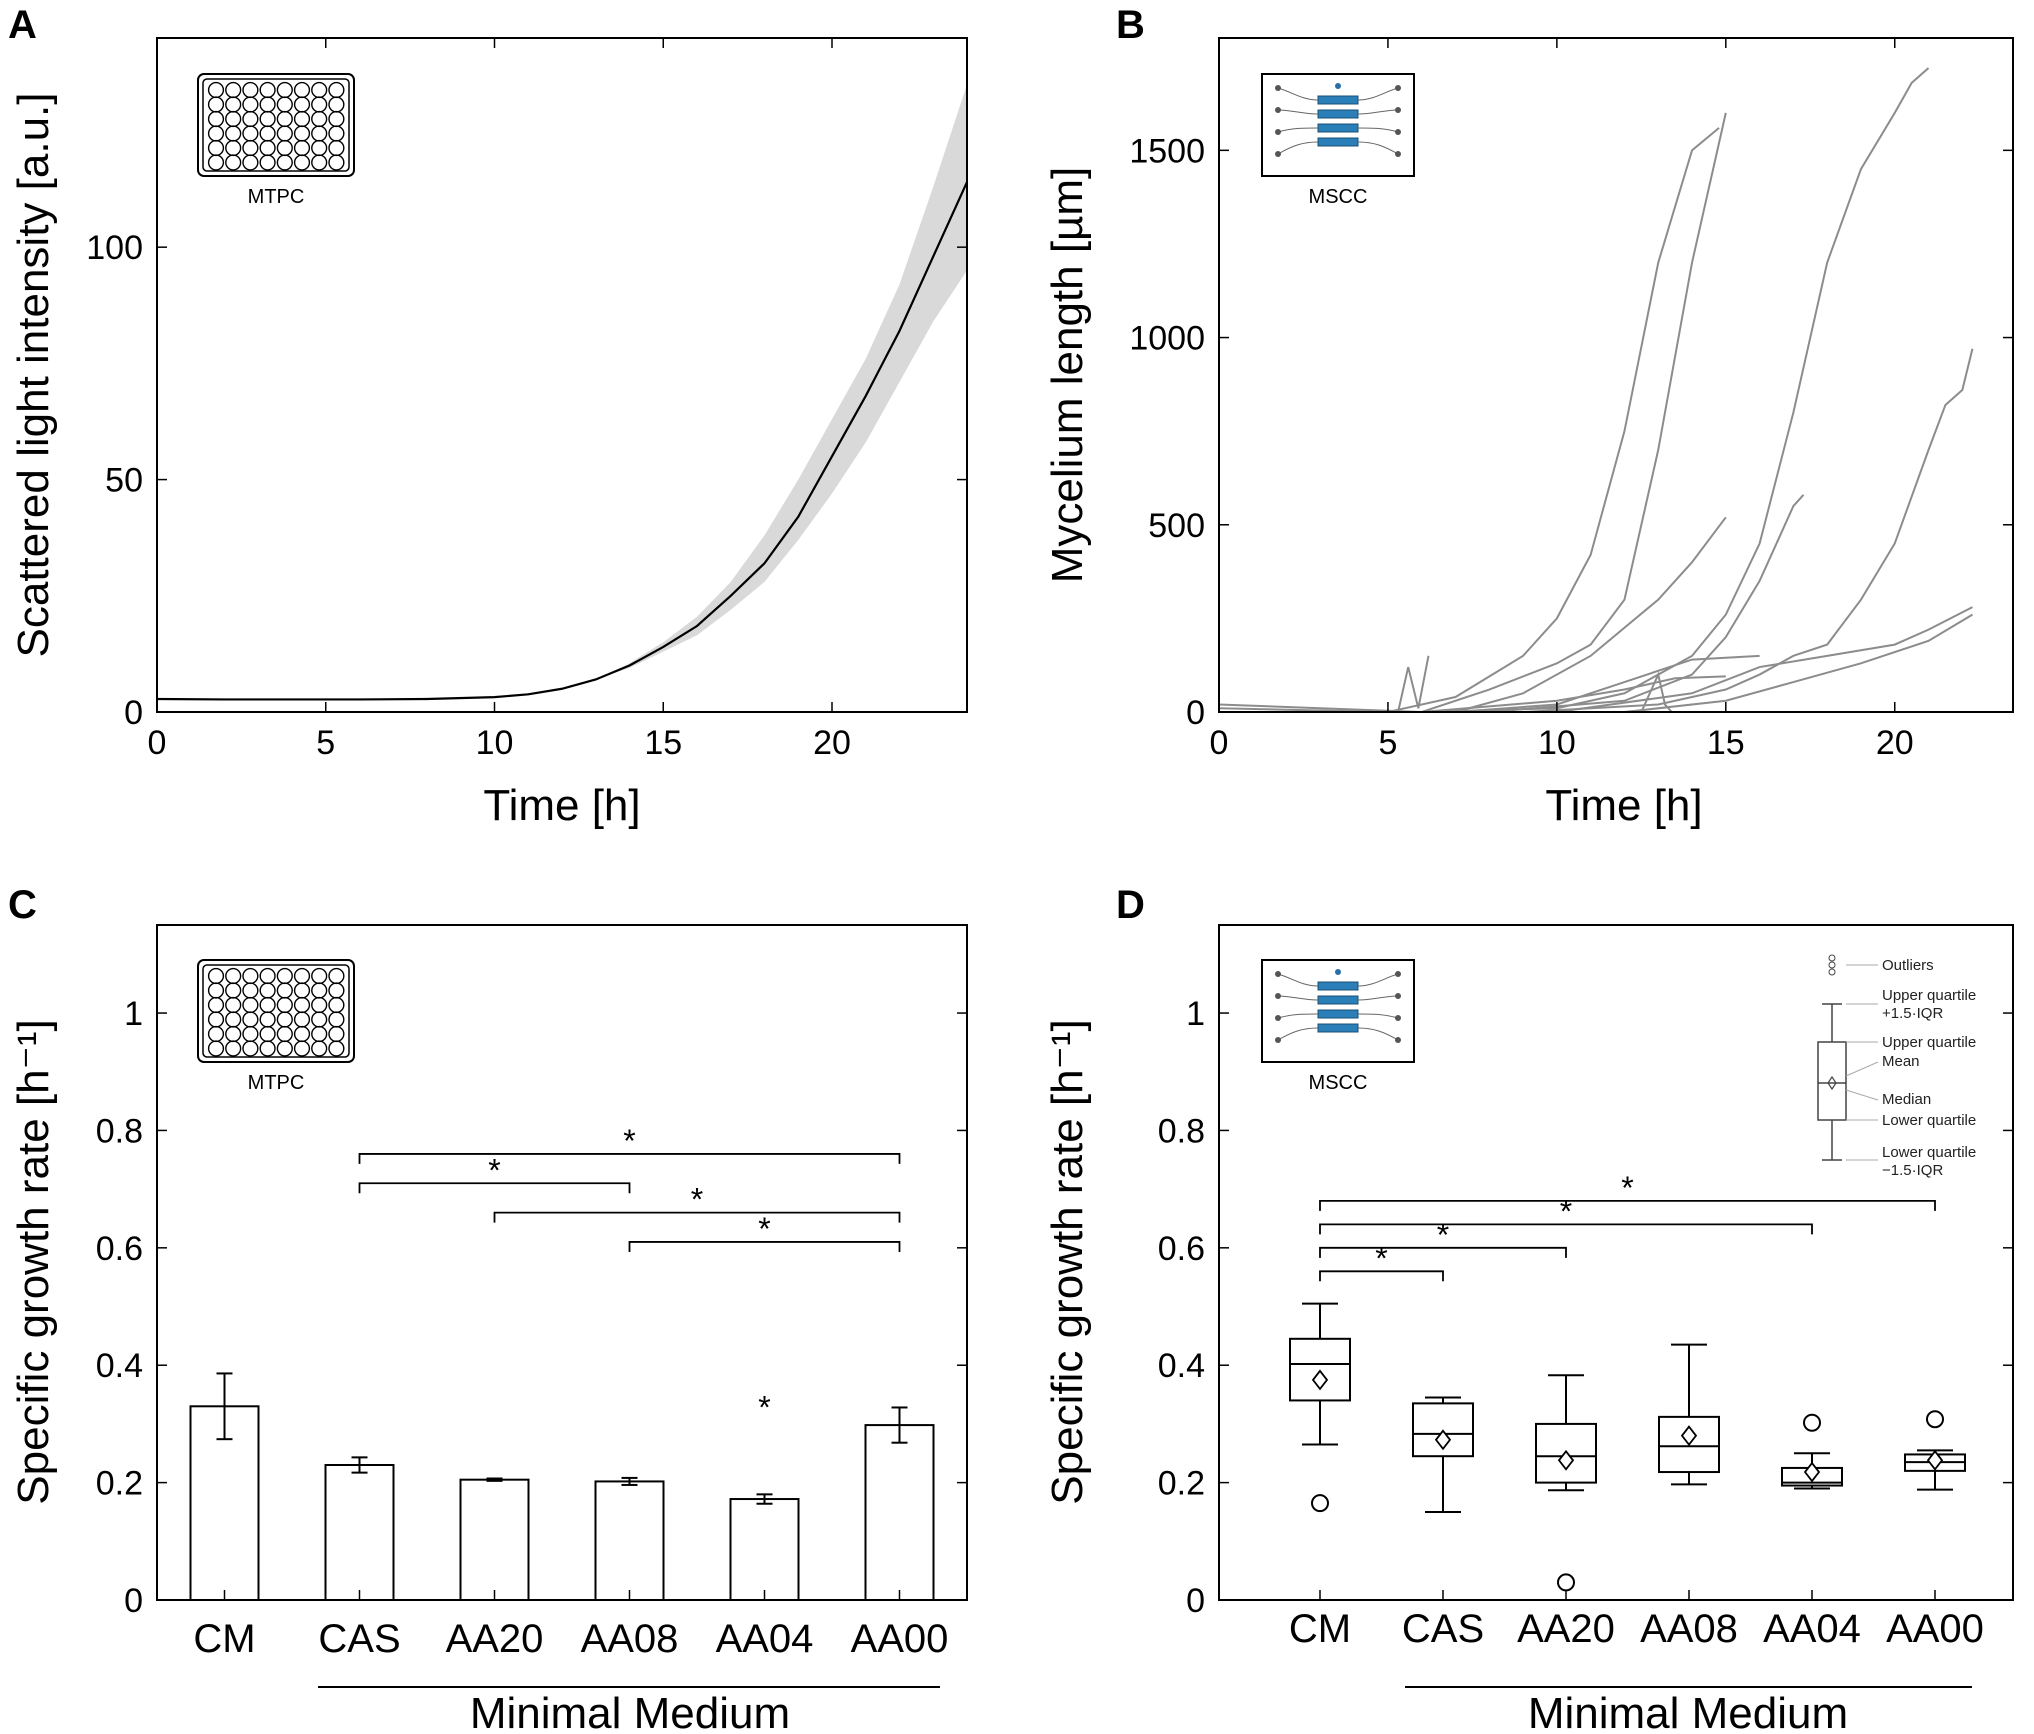 The height and width of the screenshot is (1734, 2034). What do you see at coordinates (133, 1014) in the screenshot?
I see `panel-c-y-tick-label: 1` at bounding box center [133, 1014].